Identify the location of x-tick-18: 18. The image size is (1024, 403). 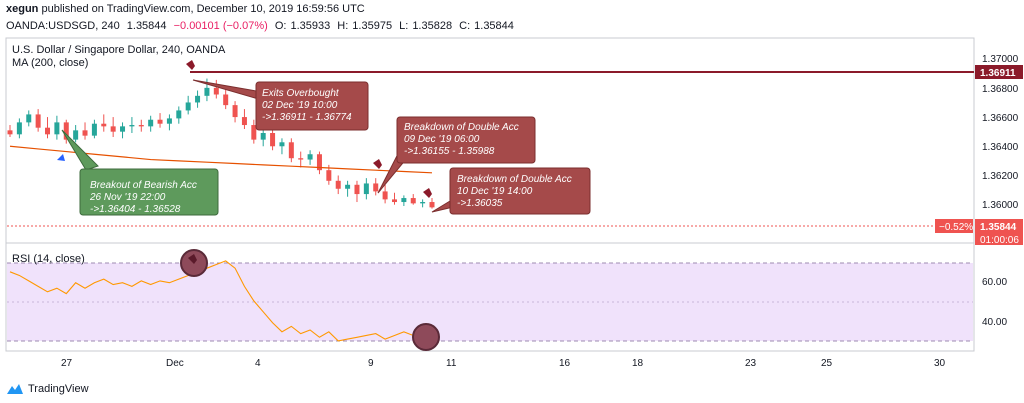
(638, 363).